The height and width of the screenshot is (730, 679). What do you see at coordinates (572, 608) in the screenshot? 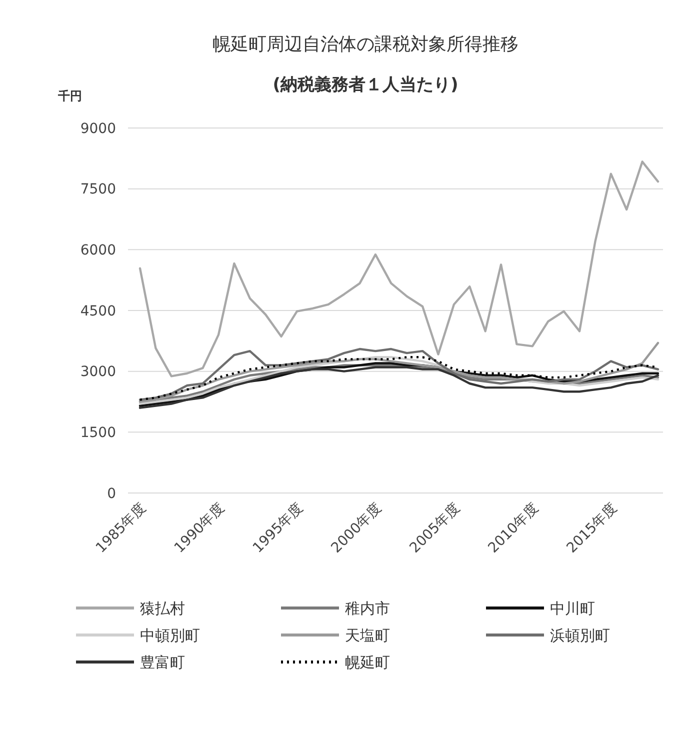
I see `legend-label: 中川町` at bounding box center [572, 608].